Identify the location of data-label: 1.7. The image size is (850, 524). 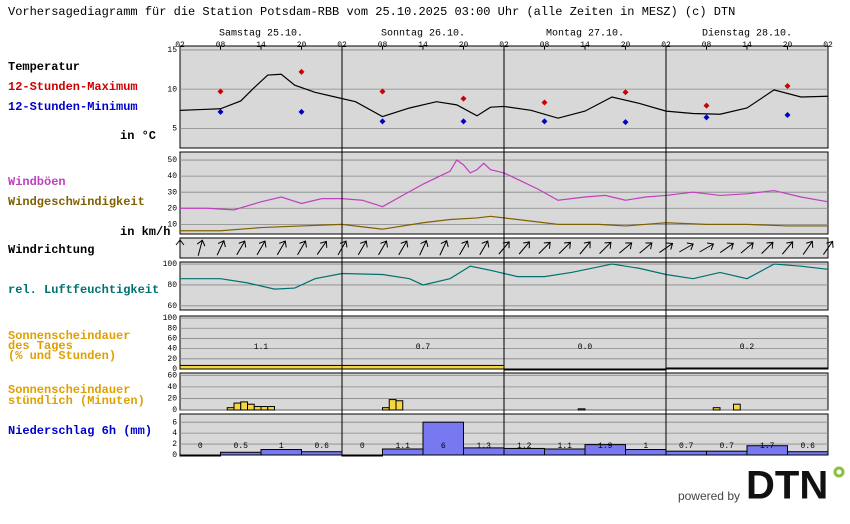
(767, 446).